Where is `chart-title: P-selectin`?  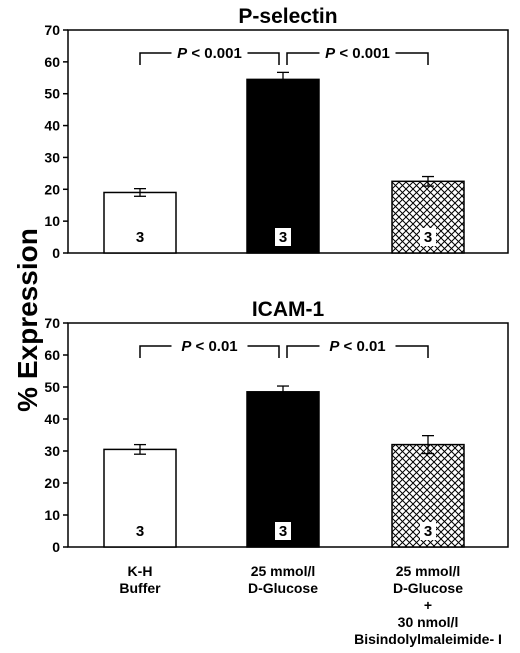 chart-title: P-selectin is located at coordinates (287, 16).